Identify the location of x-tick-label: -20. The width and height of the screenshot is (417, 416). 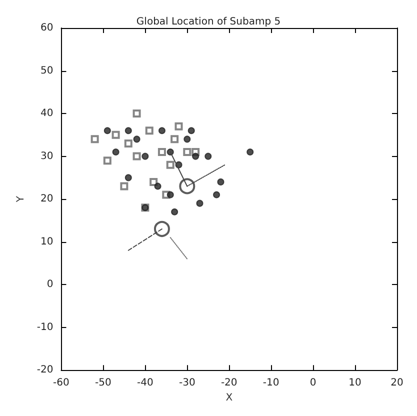
(229, 383).